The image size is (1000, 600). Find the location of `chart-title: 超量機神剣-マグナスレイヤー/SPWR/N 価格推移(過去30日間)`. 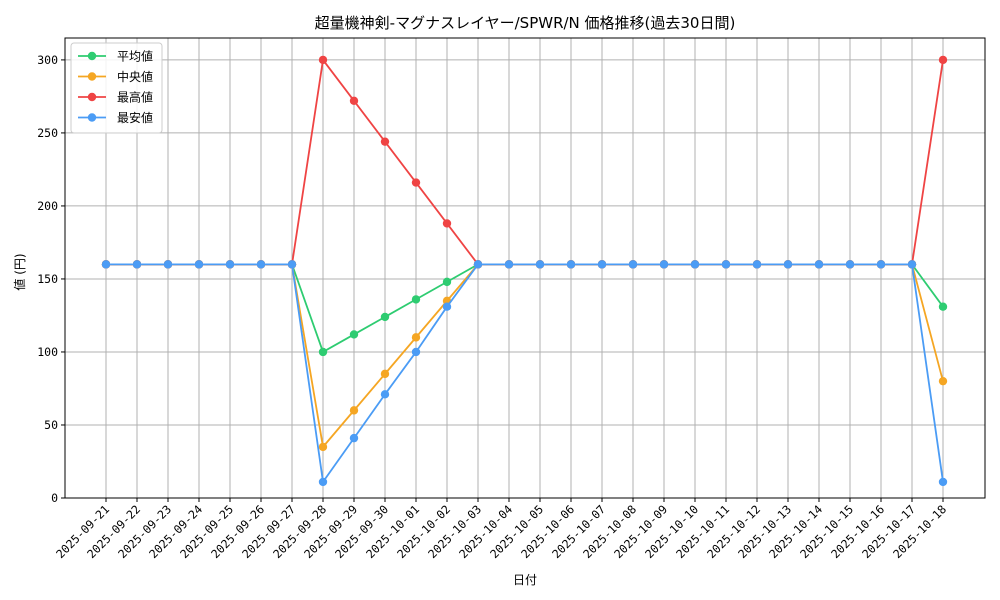

chart-title: 超量機神剣-マグナスレイヤー/SPWR/N 価格推移(過去30日間) is located at coordinates (525, 23).